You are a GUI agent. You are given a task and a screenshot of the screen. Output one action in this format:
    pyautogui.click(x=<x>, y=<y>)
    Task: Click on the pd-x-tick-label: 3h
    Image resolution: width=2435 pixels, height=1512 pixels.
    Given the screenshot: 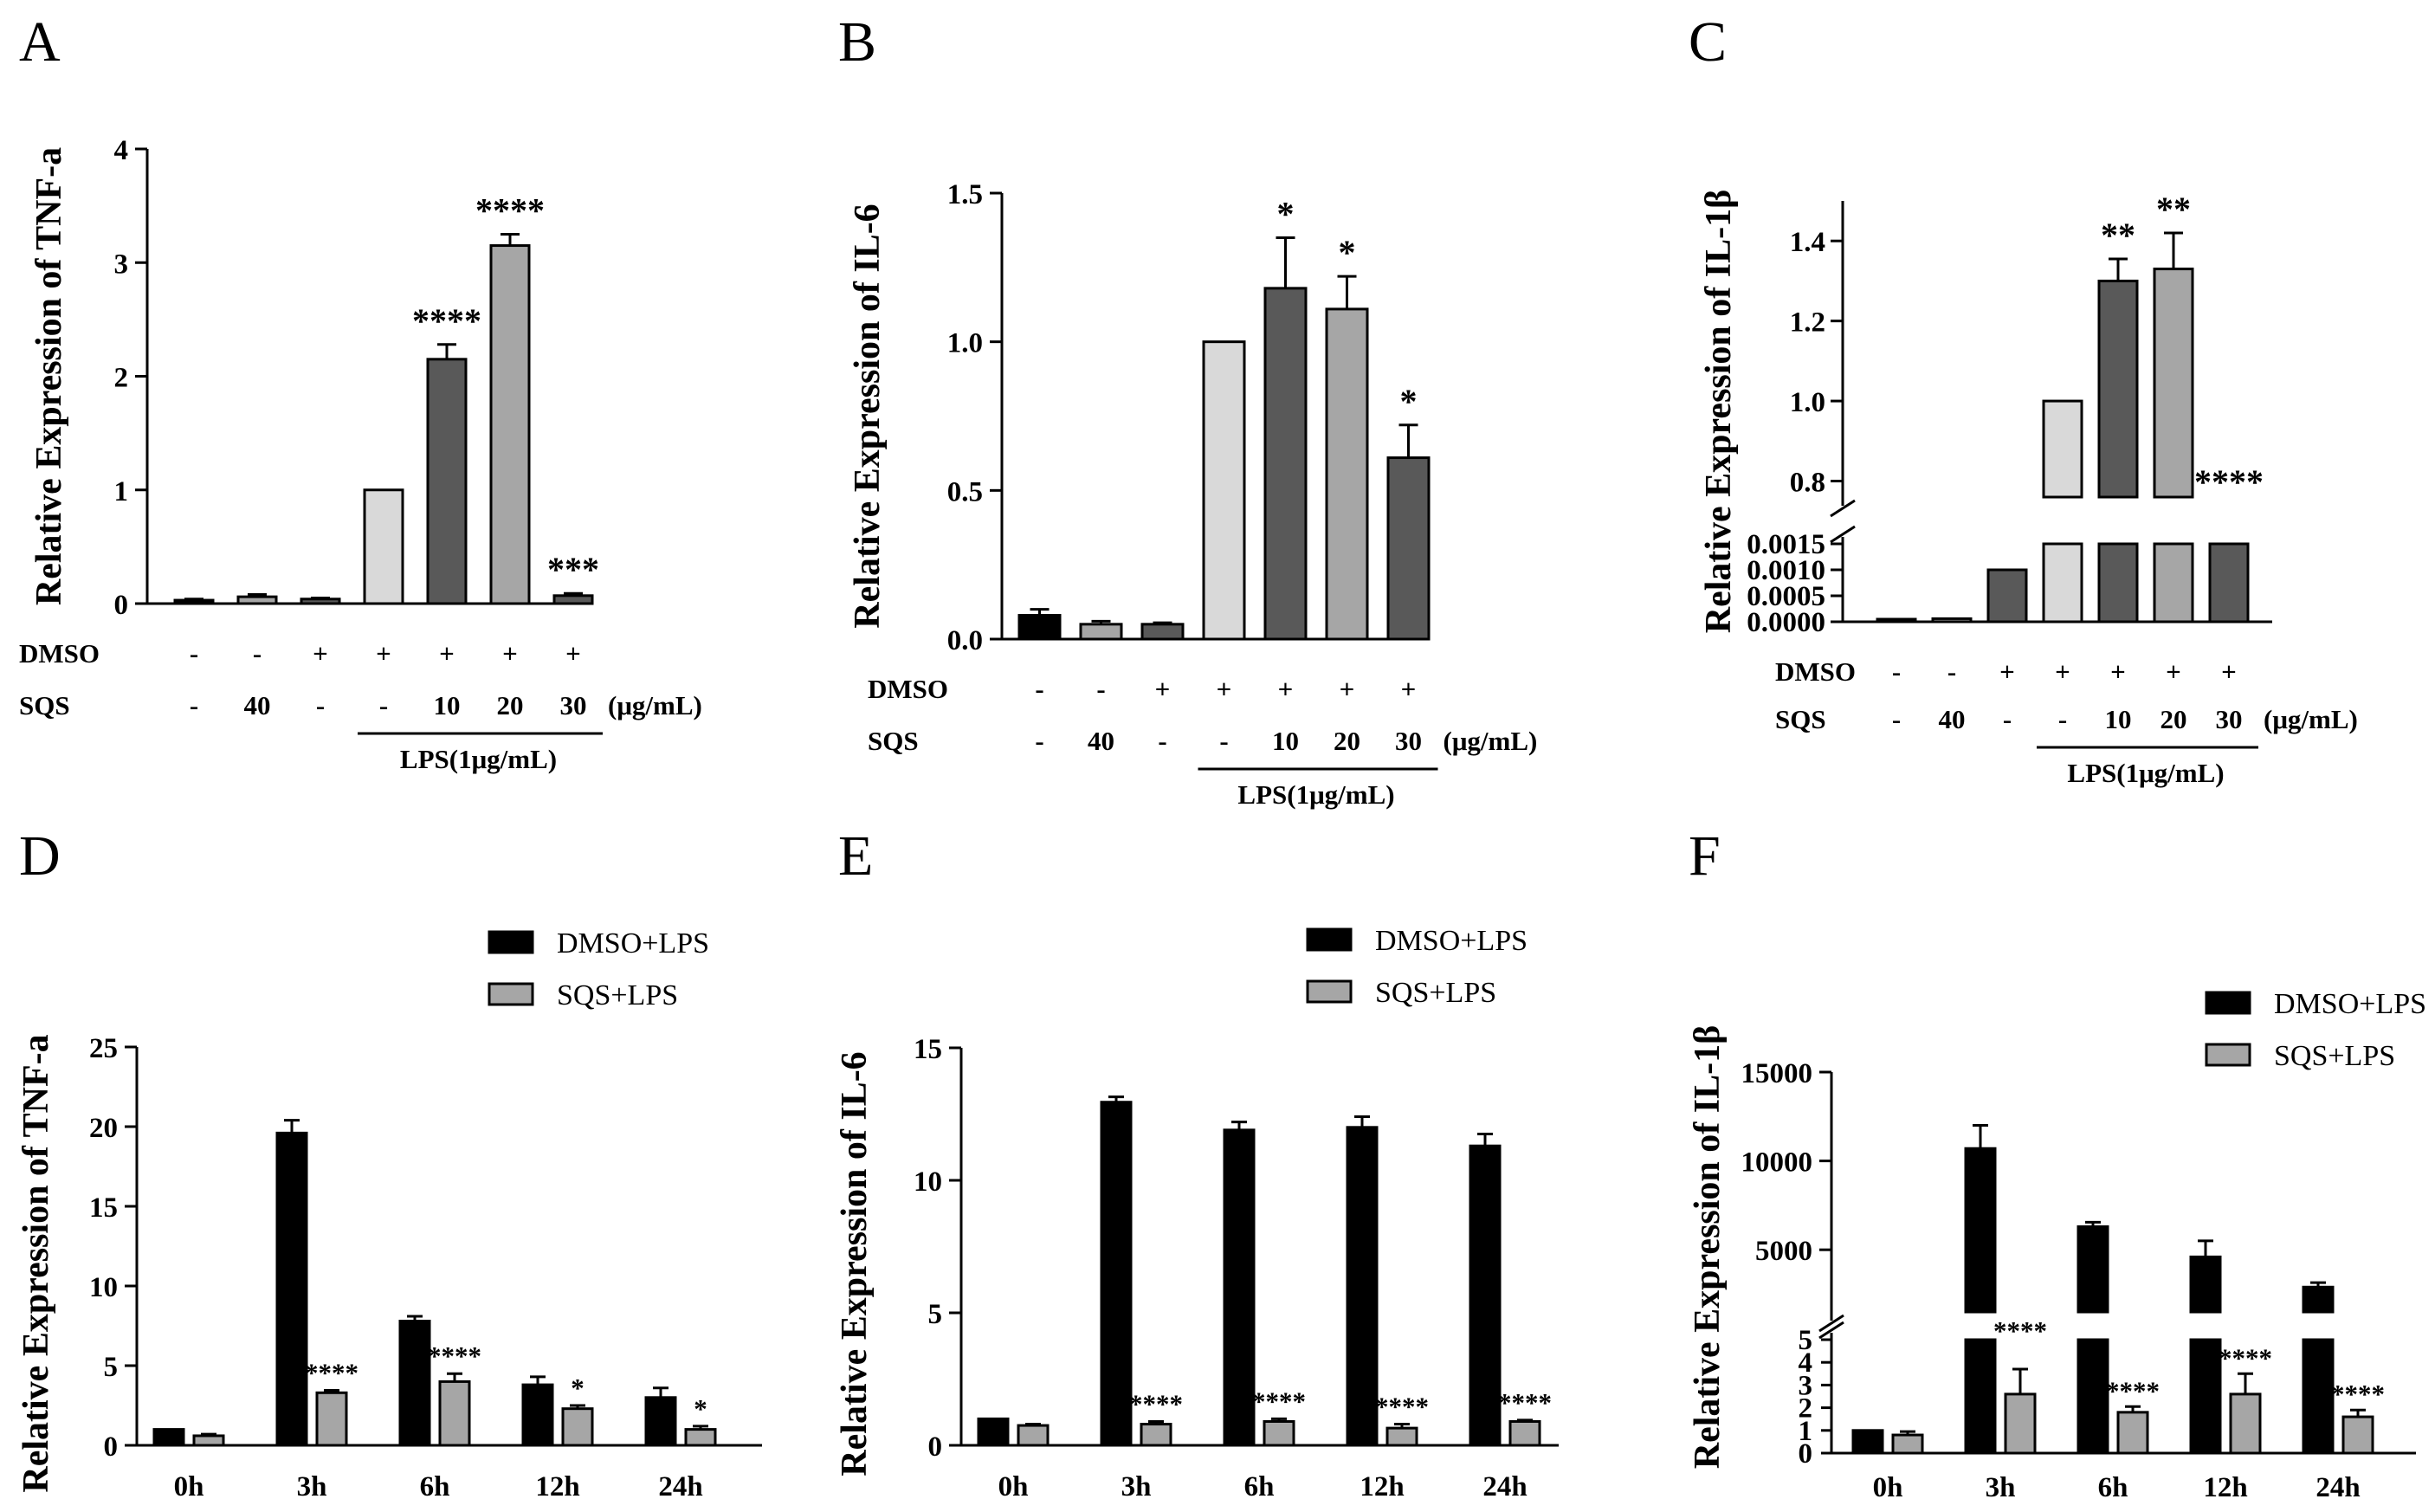 What is the action you would take?
    pyautogui.click(x=312, y=1486)
    